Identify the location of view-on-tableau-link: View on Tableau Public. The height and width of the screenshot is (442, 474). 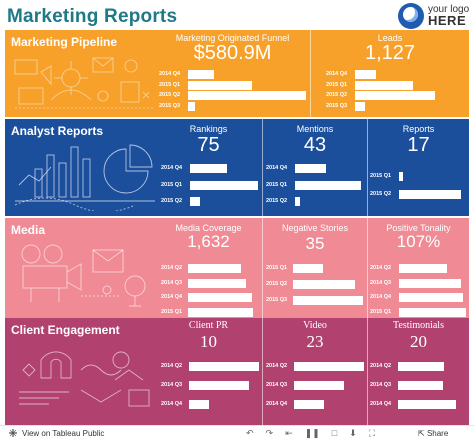
(56, 433).